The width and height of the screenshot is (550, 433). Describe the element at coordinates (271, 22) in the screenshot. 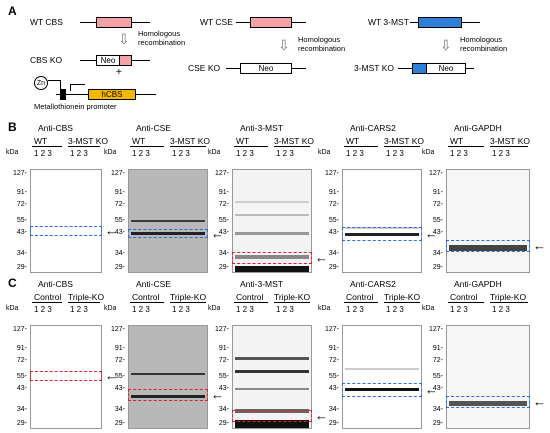

I see `wt-cse-gene-box` at that location.